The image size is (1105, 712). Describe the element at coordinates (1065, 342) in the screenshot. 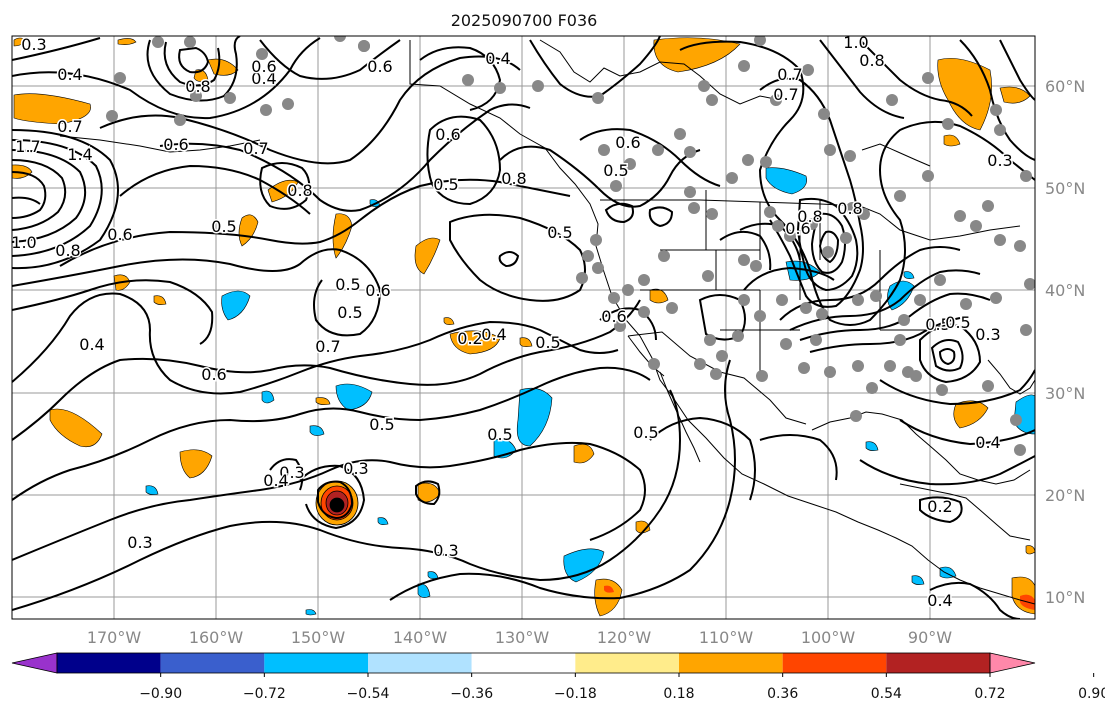

I see `latitude-axis: 60°N 50°N 40°N 30°N 20°N 10°N` at that location.